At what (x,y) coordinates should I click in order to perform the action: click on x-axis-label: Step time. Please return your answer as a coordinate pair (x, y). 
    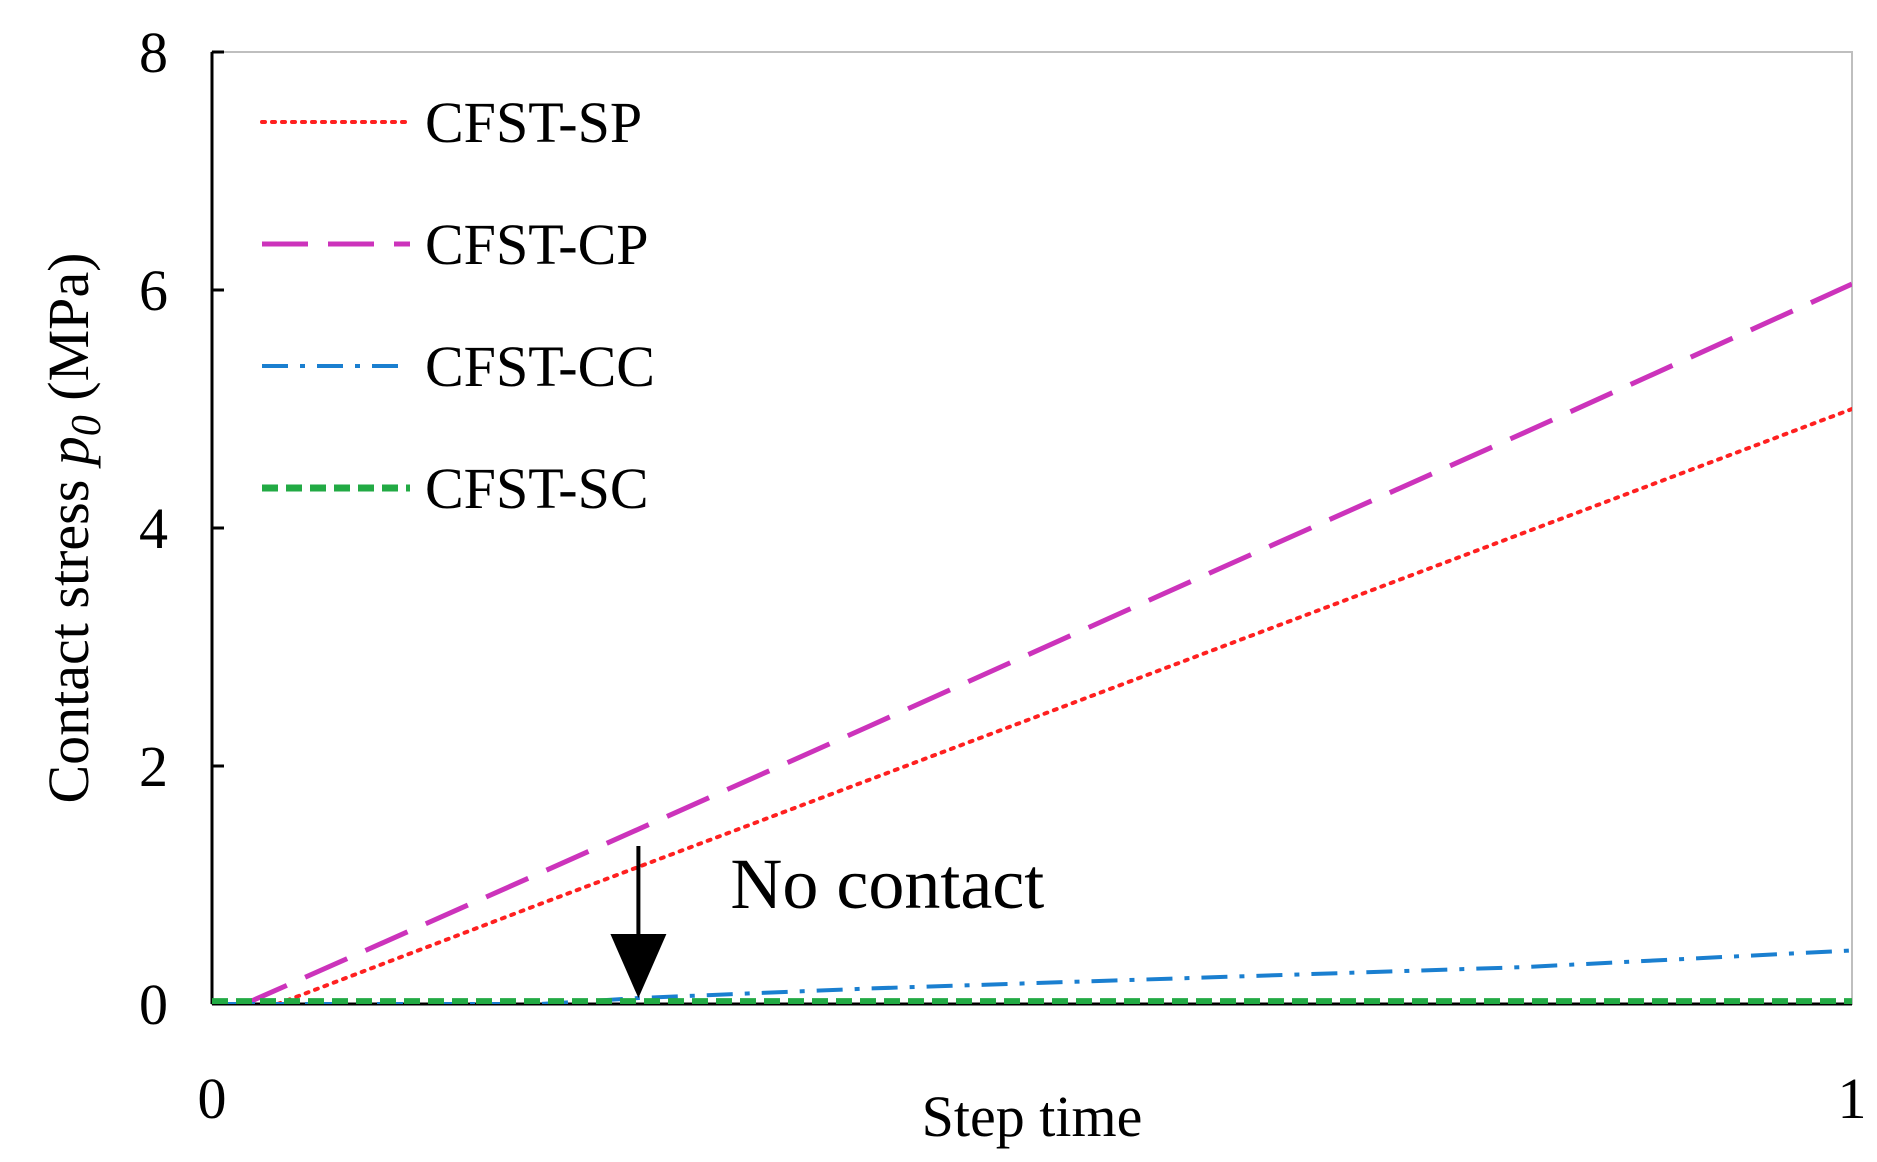
    Looking at the image, I should click on (1032, 1116).